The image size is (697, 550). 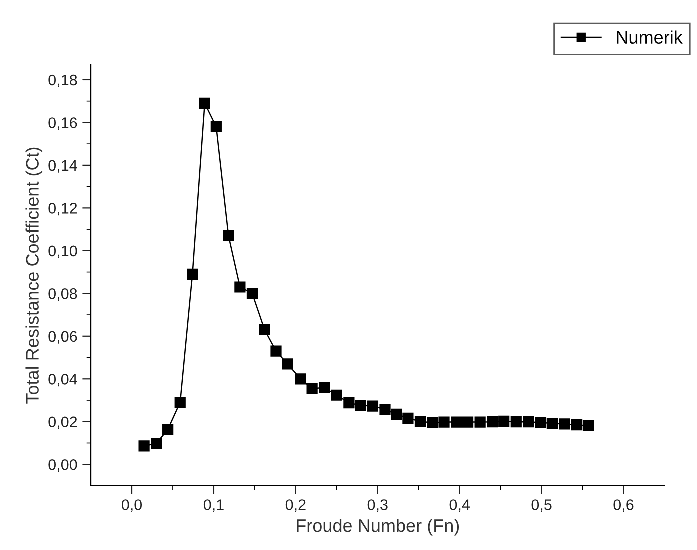 I want to click on x-tick-label: 0,6, so click(x=624, y=506).